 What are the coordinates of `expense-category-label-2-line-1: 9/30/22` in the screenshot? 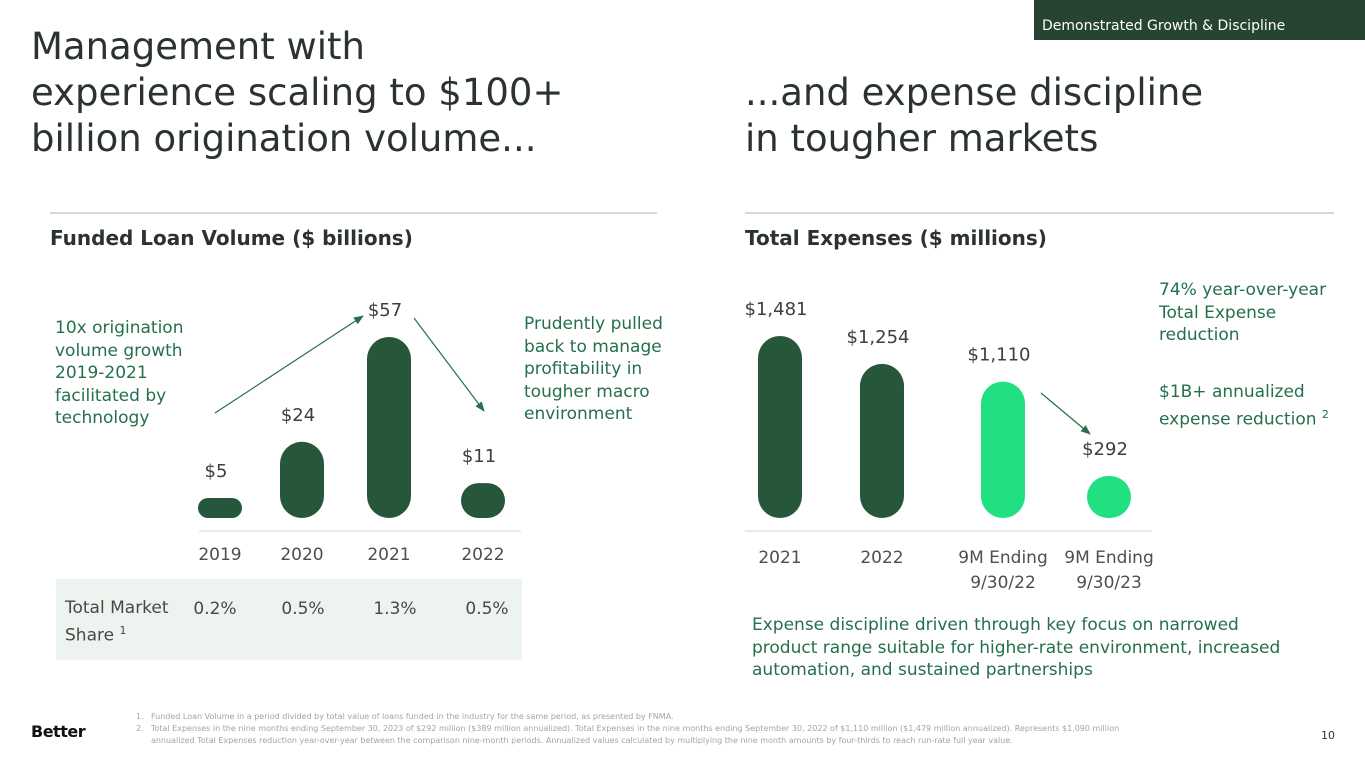 It's located at (1003, 583).